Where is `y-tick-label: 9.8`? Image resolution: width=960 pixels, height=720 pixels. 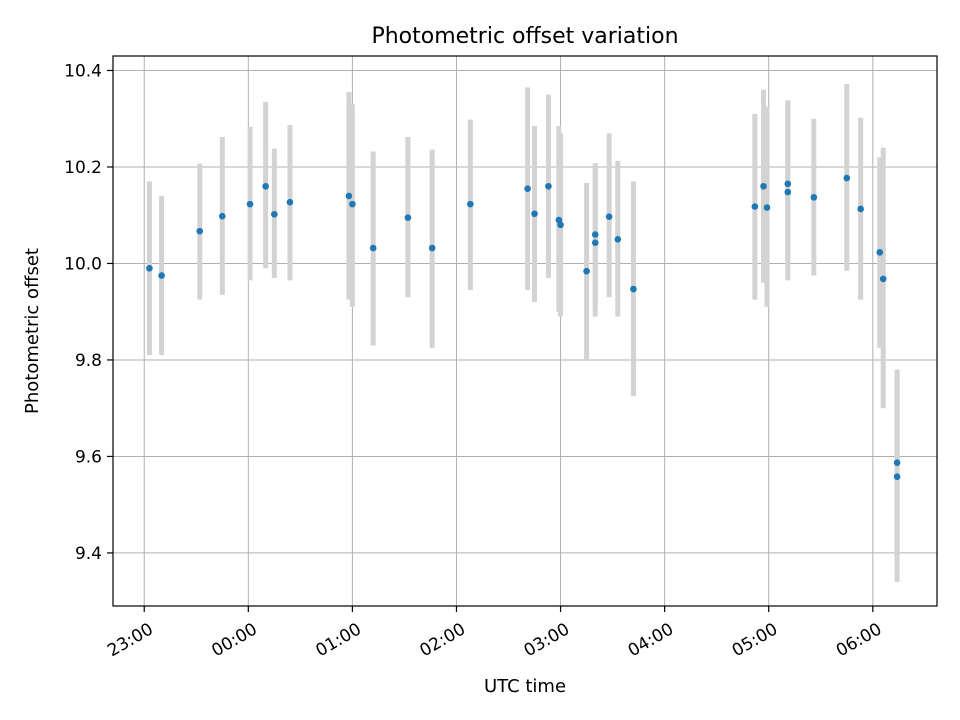
y-tick-label: 9.8 is located at coordinates (88, 361).